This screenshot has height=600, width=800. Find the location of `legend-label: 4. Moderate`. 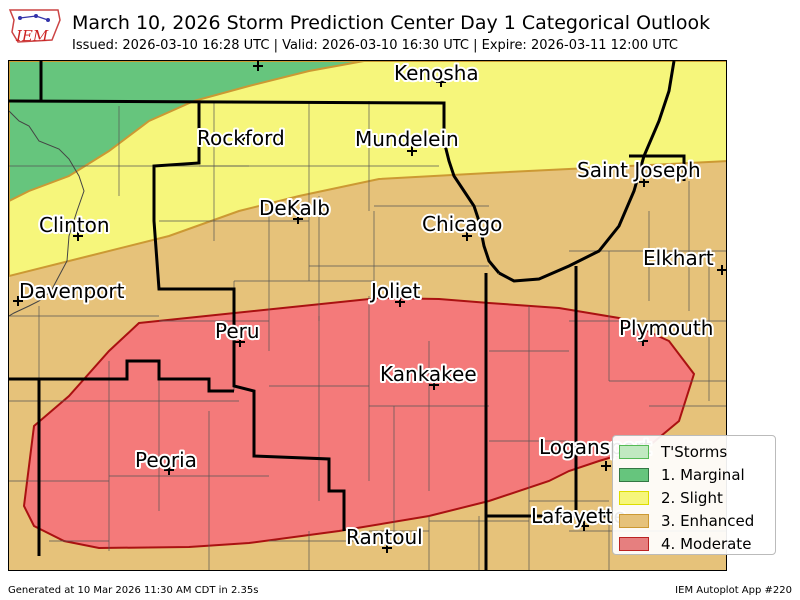

legend-label: 4. Moderate is located at coordinates (706, 543).